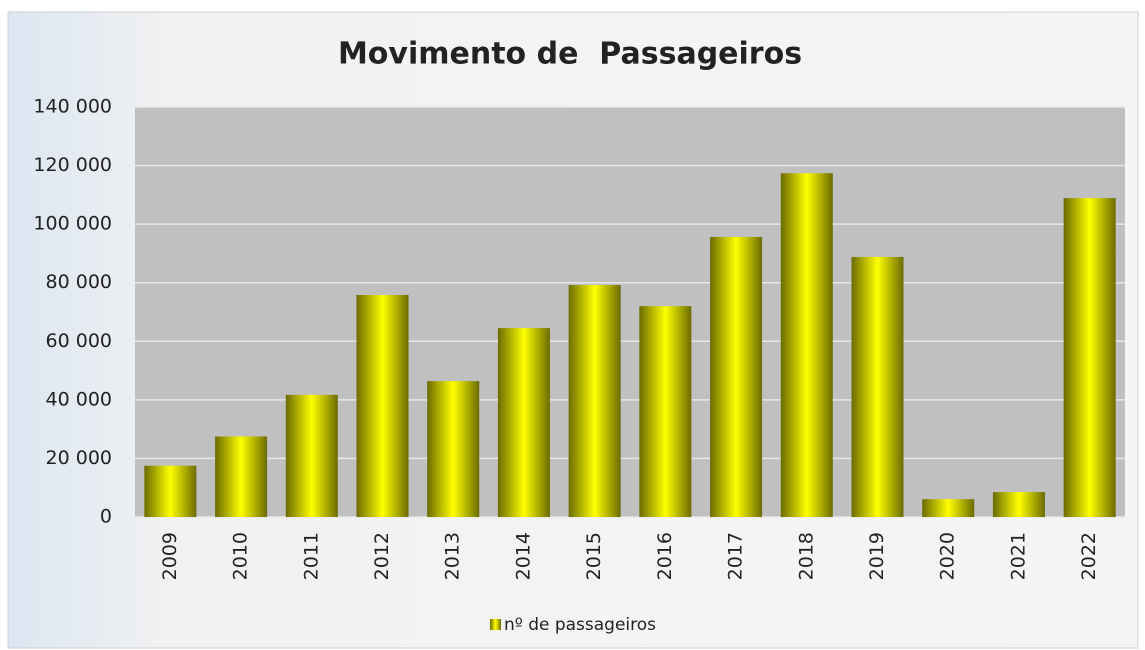 Image resolution: width=1145 pixels, height=650 pixels. I want to click on y-tick-label: 80 000, so click(79, 282).